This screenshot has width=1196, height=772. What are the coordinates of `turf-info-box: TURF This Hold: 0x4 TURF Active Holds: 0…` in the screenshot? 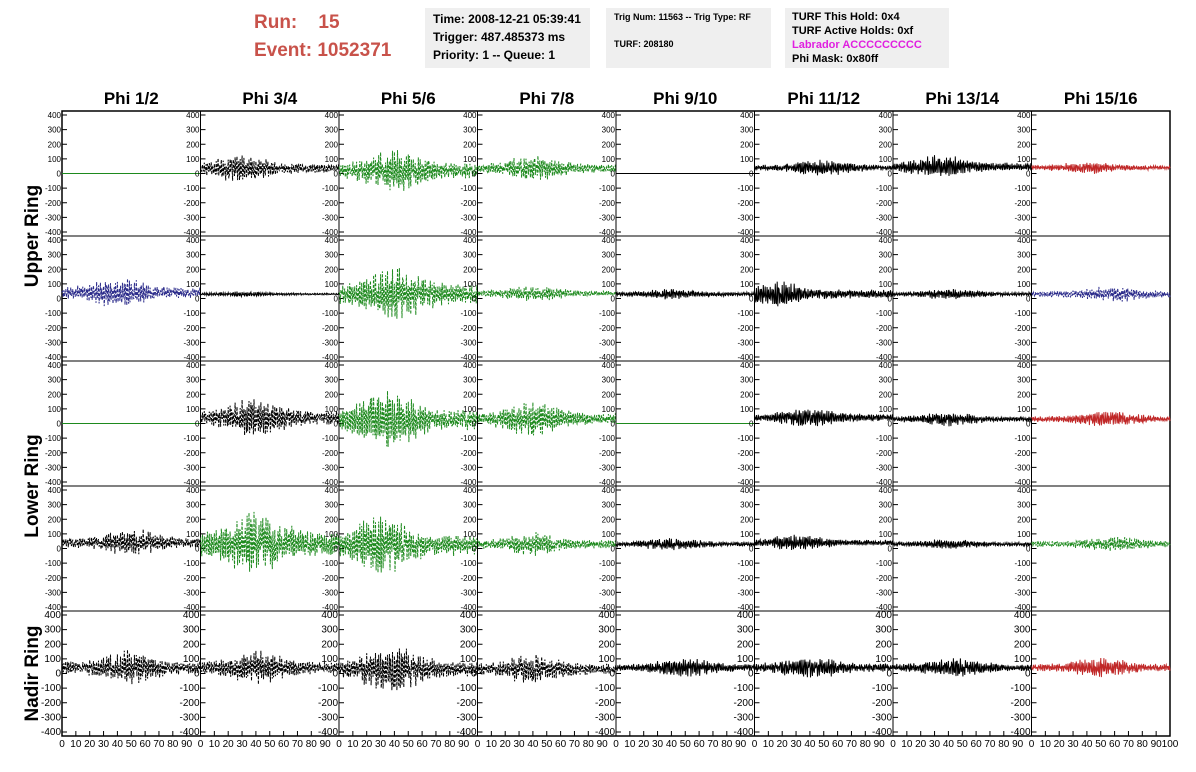 It's located at (867, 38).